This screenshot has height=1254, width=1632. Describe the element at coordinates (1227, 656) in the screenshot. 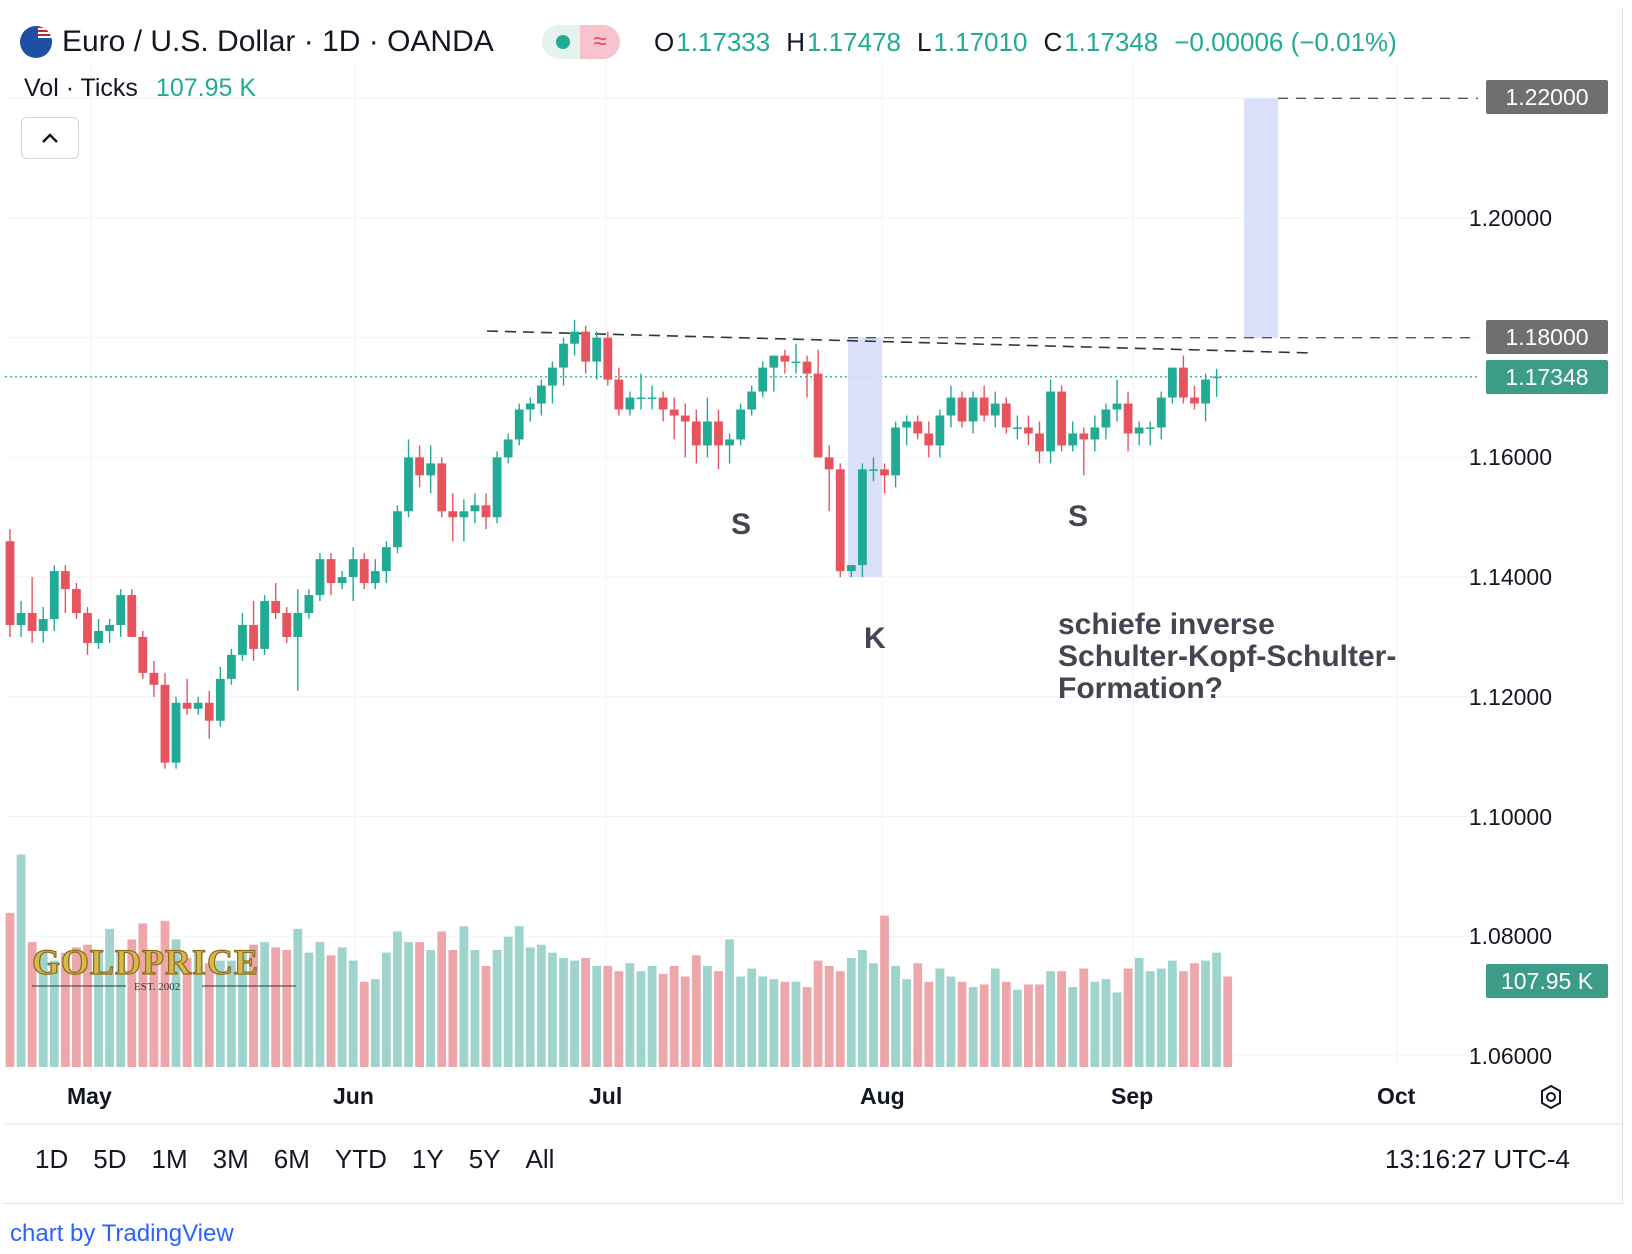

I see `pattern-note-line: Schulter-Kopf-Schulter-` at that location.